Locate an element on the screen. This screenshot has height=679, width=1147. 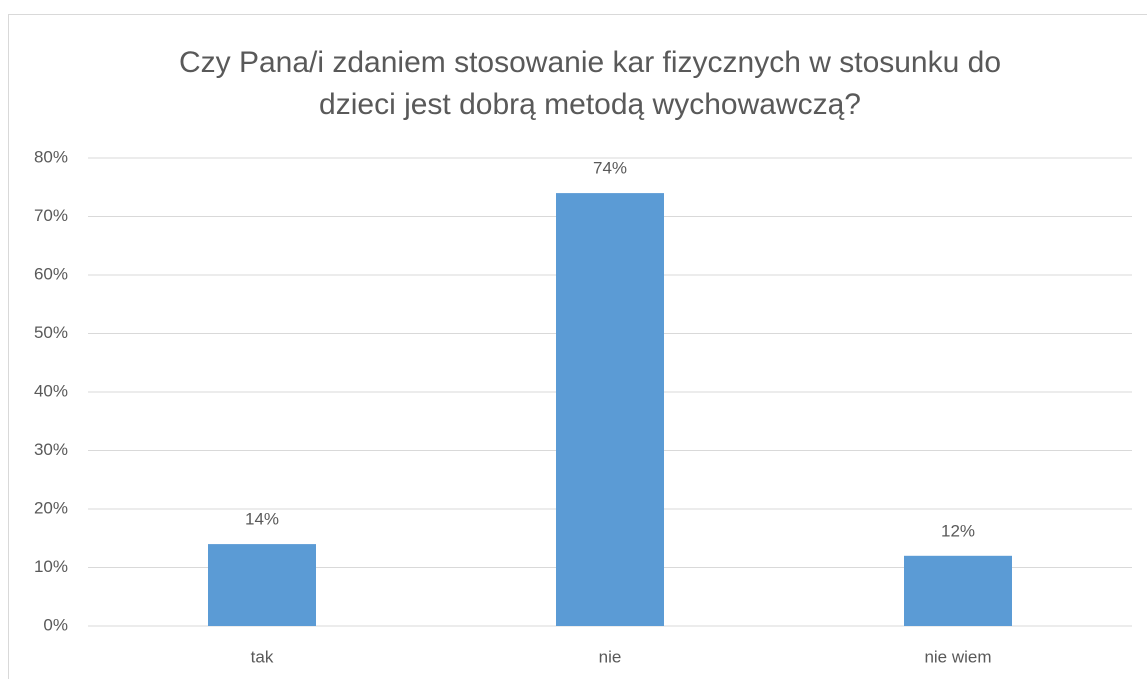
x-tick-label: nie is located at coordinates (610, 656).